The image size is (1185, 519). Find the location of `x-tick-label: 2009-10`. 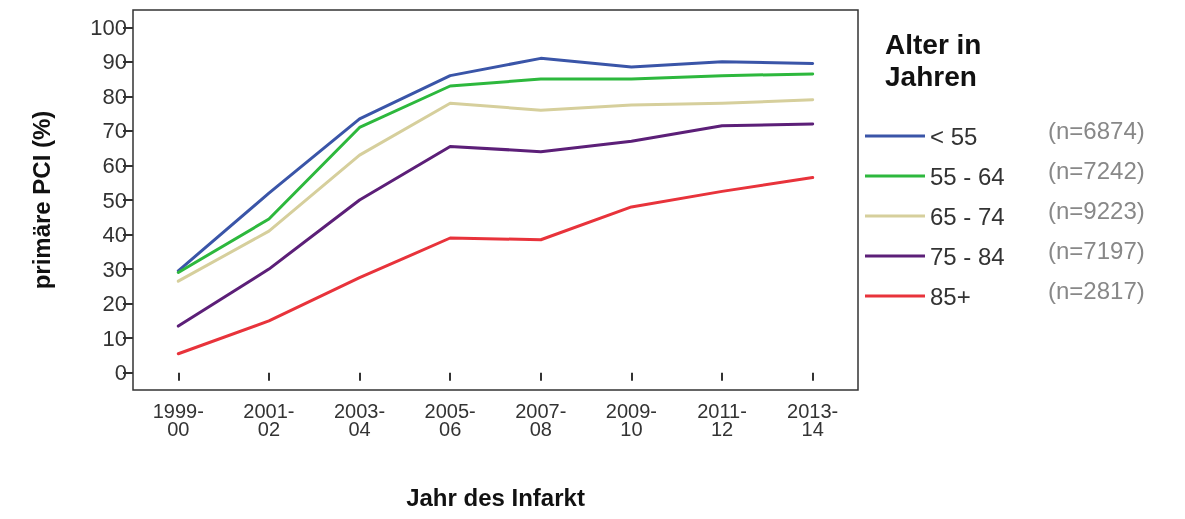

x-tick-label: 2009-10 is located at coordinates (631, 420).